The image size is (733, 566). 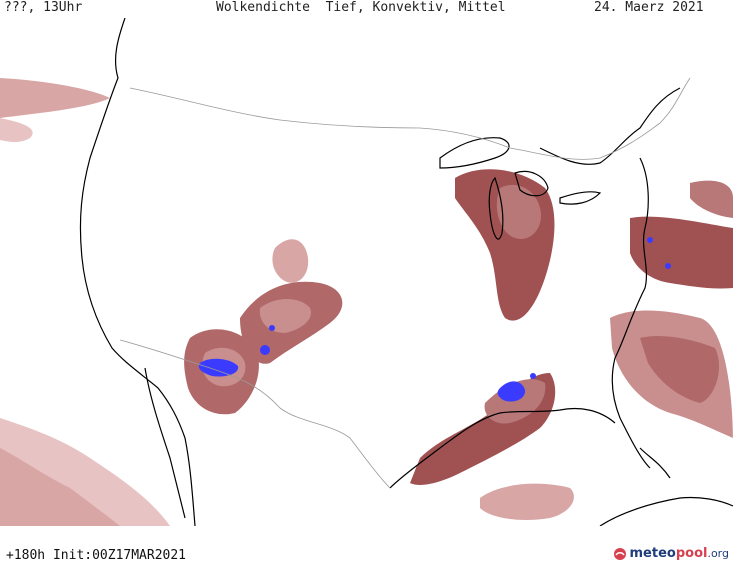 What do you see at coordinates (96, 555) in the screenshot?
I see `run-info-label: +180h Init:00Z17MAR2021` at bounding box center [96, 555].